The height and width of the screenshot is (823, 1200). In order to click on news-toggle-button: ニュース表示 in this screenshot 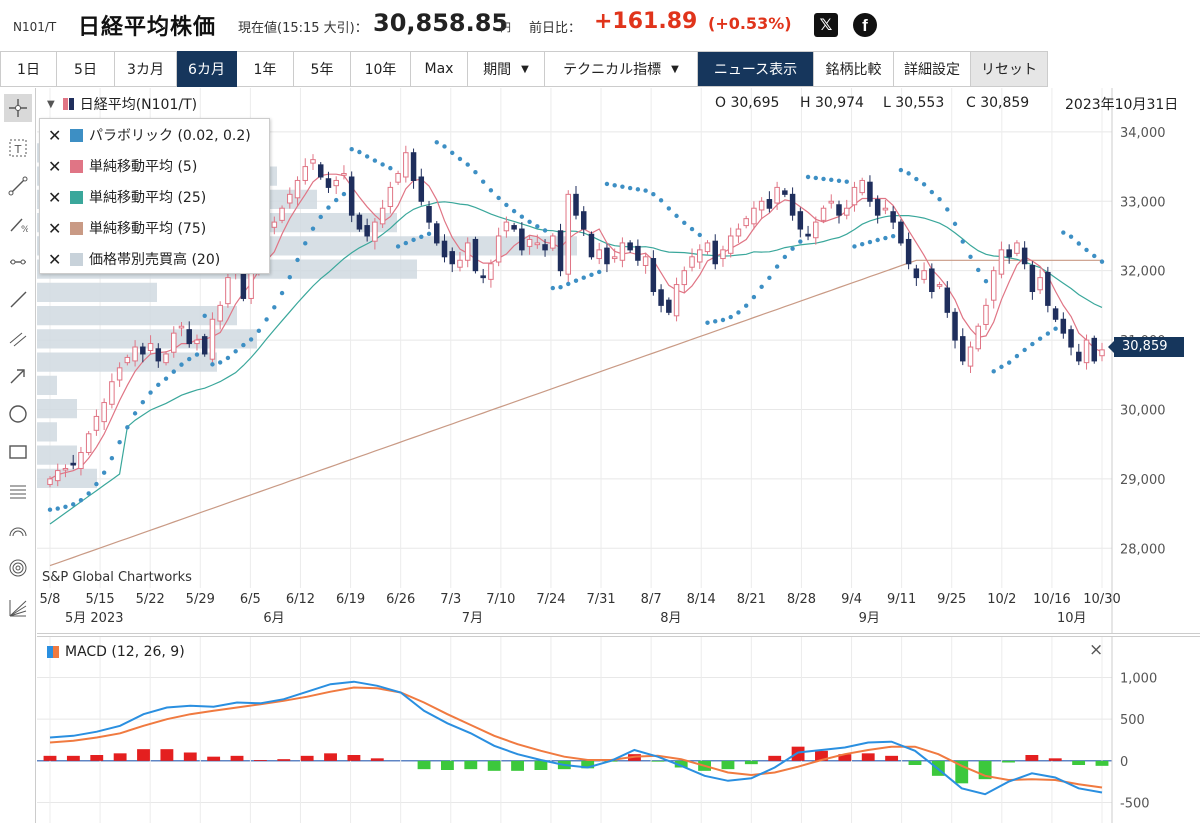, I will do `click(756, 69)`.